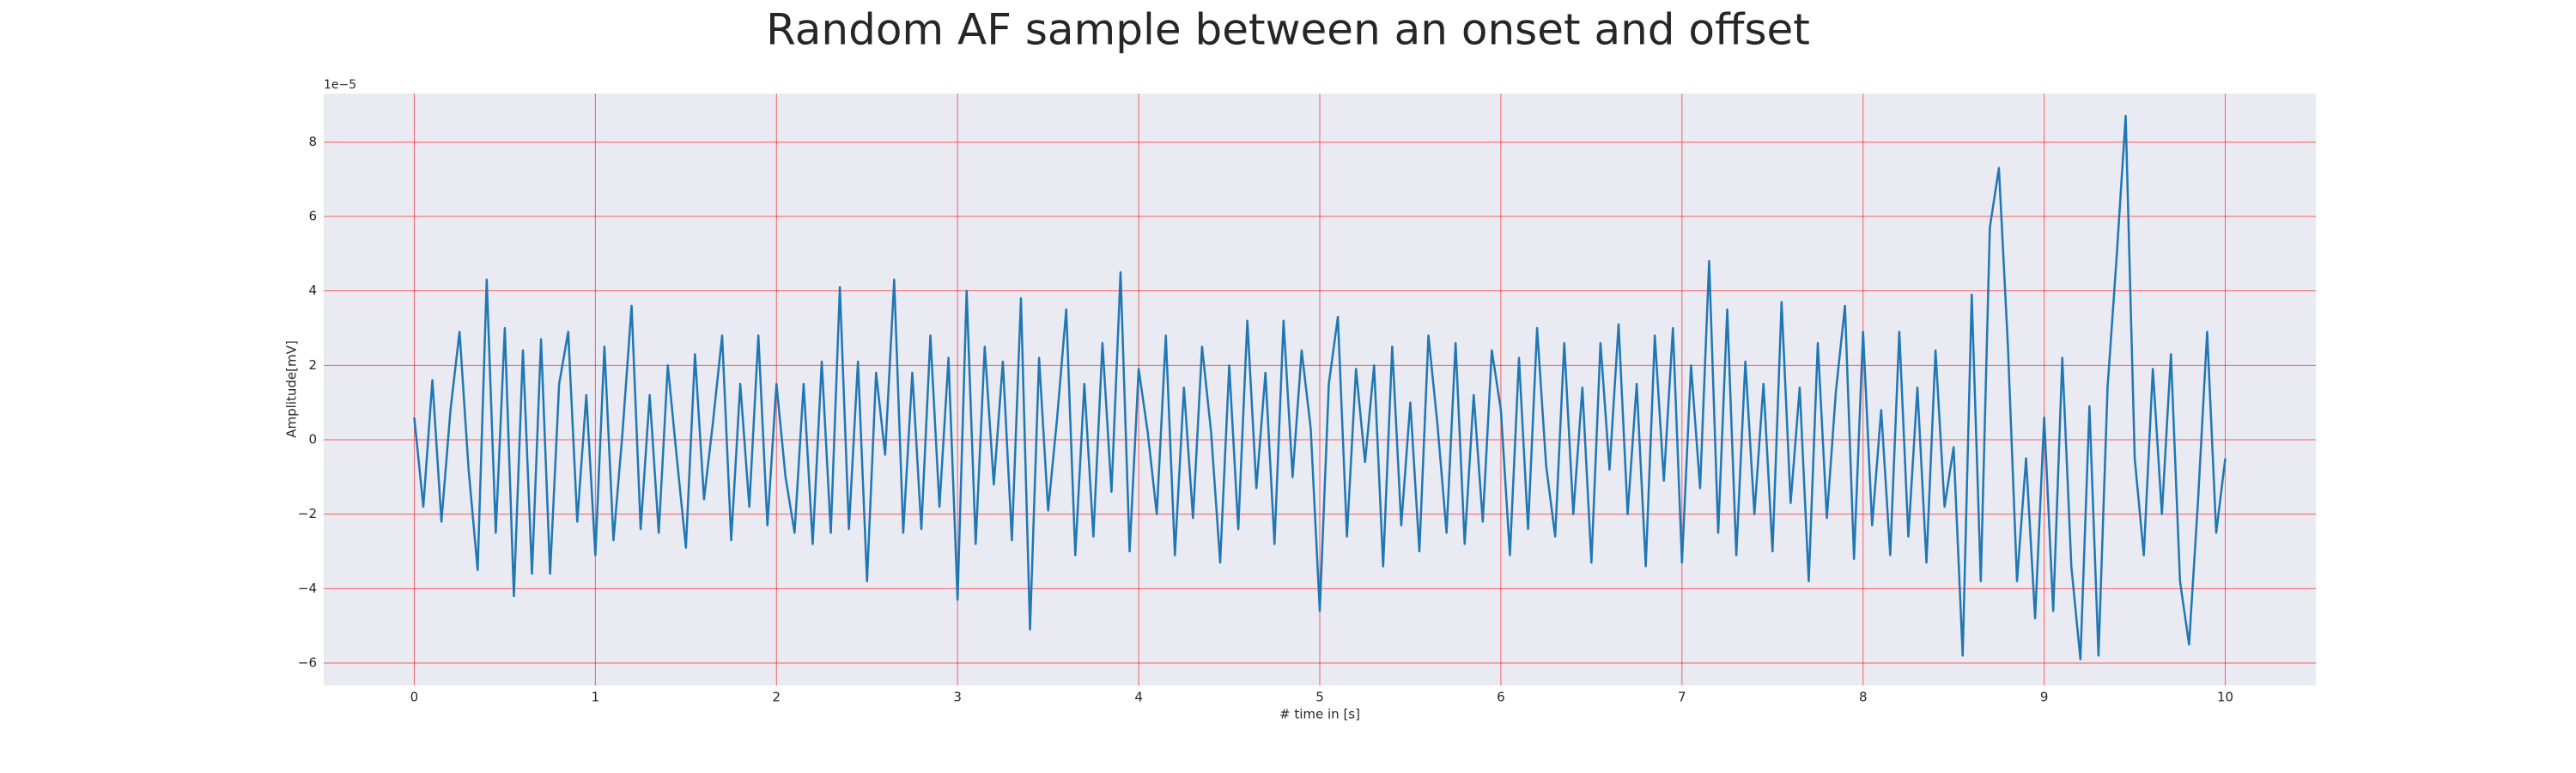  I want to click on x-tick-label: 6, so click(1501, 697).